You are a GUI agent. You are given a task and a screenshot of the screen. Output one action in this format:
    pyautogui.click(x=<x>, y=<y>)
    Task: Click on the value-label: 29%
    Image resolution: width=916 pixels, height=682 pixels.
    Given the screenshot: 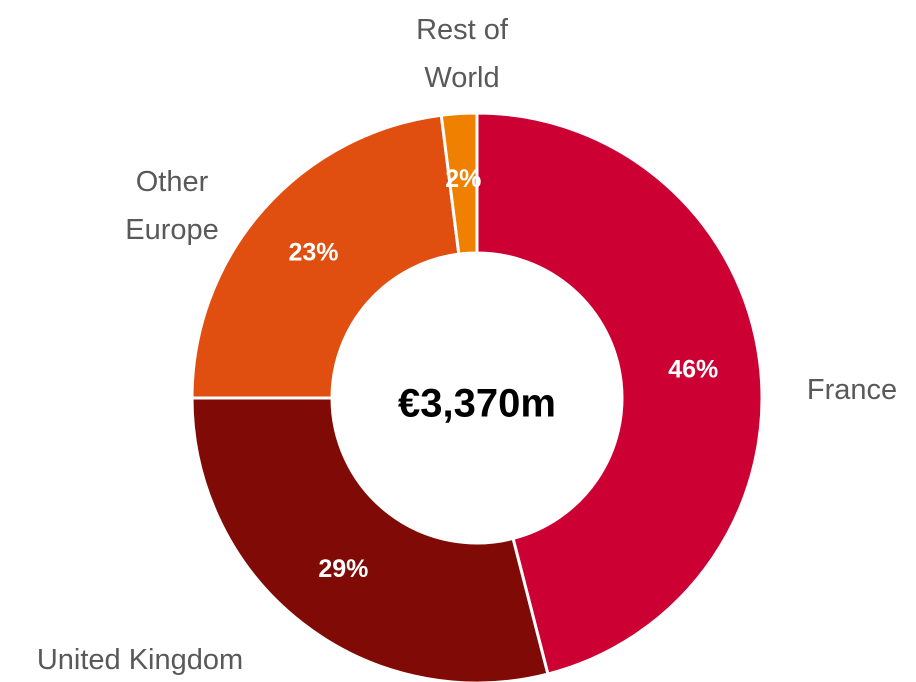 What is the action you would take?
    pyautogui.click(x=343, y=569)
    